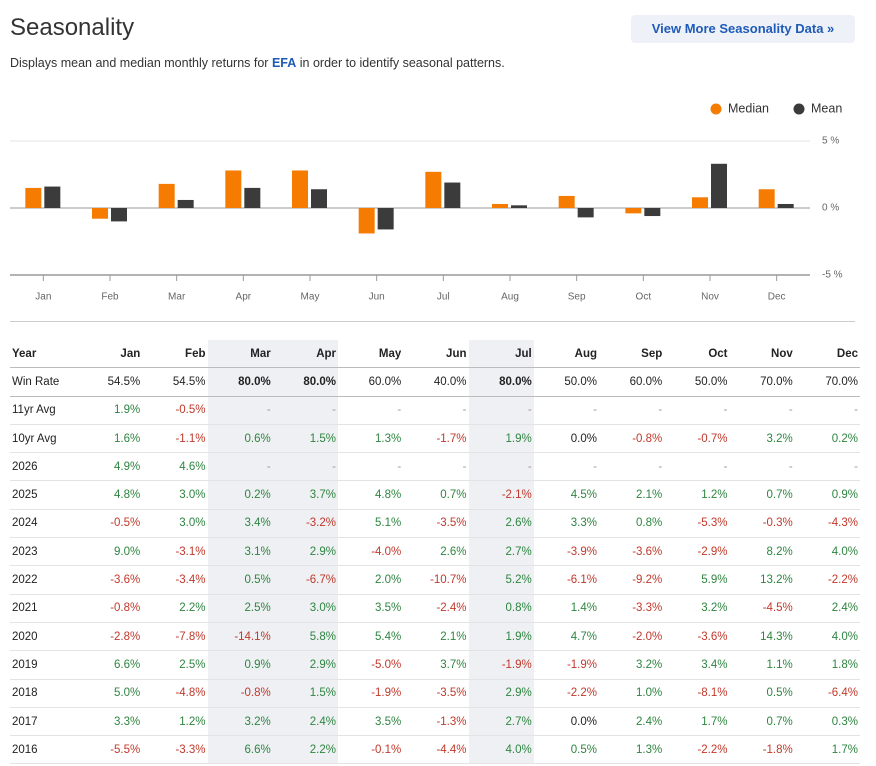 The image size is (876, 766). Describe the element at coordinates (110, 467) in the screenshot. I see `return-cell: 4.9%` at that location.